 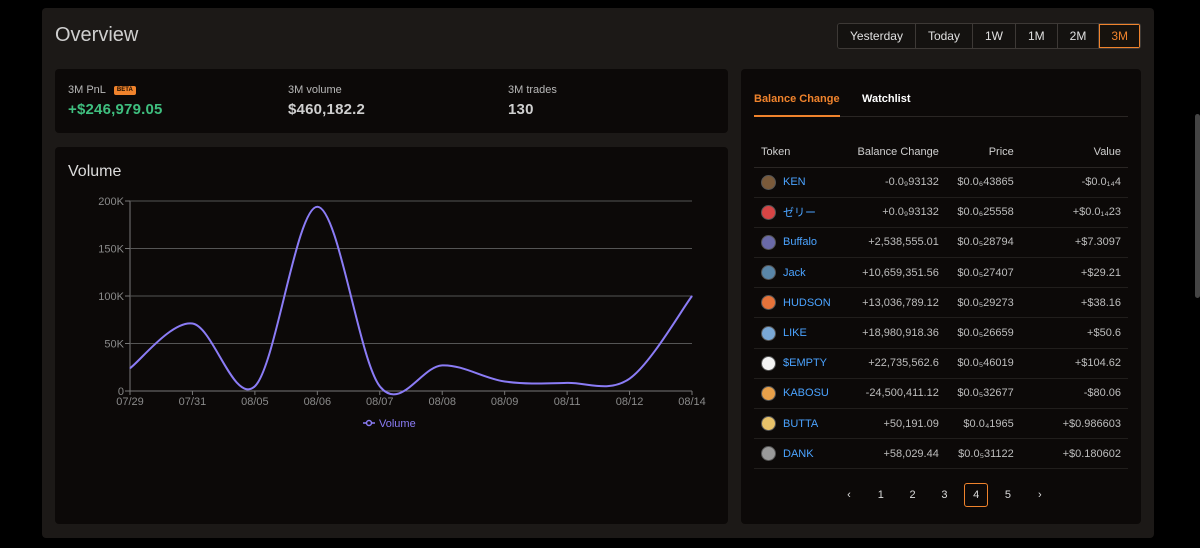 What do you see at coordinates (884, 424) in the screenshot?
I see `balance-change-cell: +50,191.09` at bounding box center [884, 424].